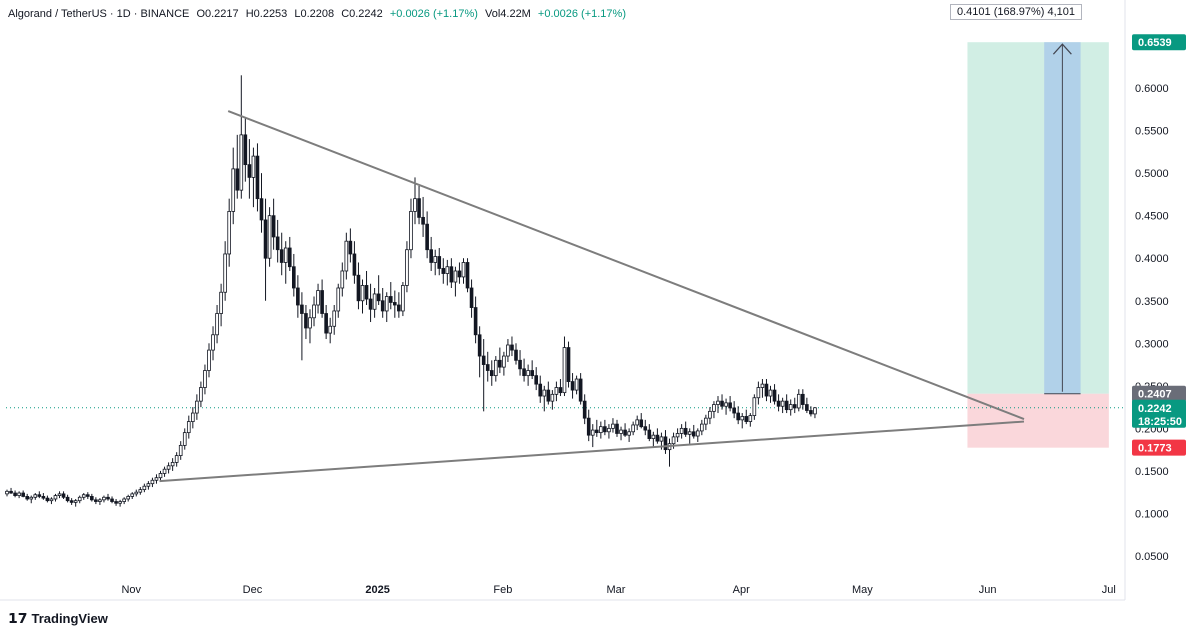 Image resolution: width=1200 pixels, height=633 pixels. I want to click on profit-zone, so click(1038, 218).